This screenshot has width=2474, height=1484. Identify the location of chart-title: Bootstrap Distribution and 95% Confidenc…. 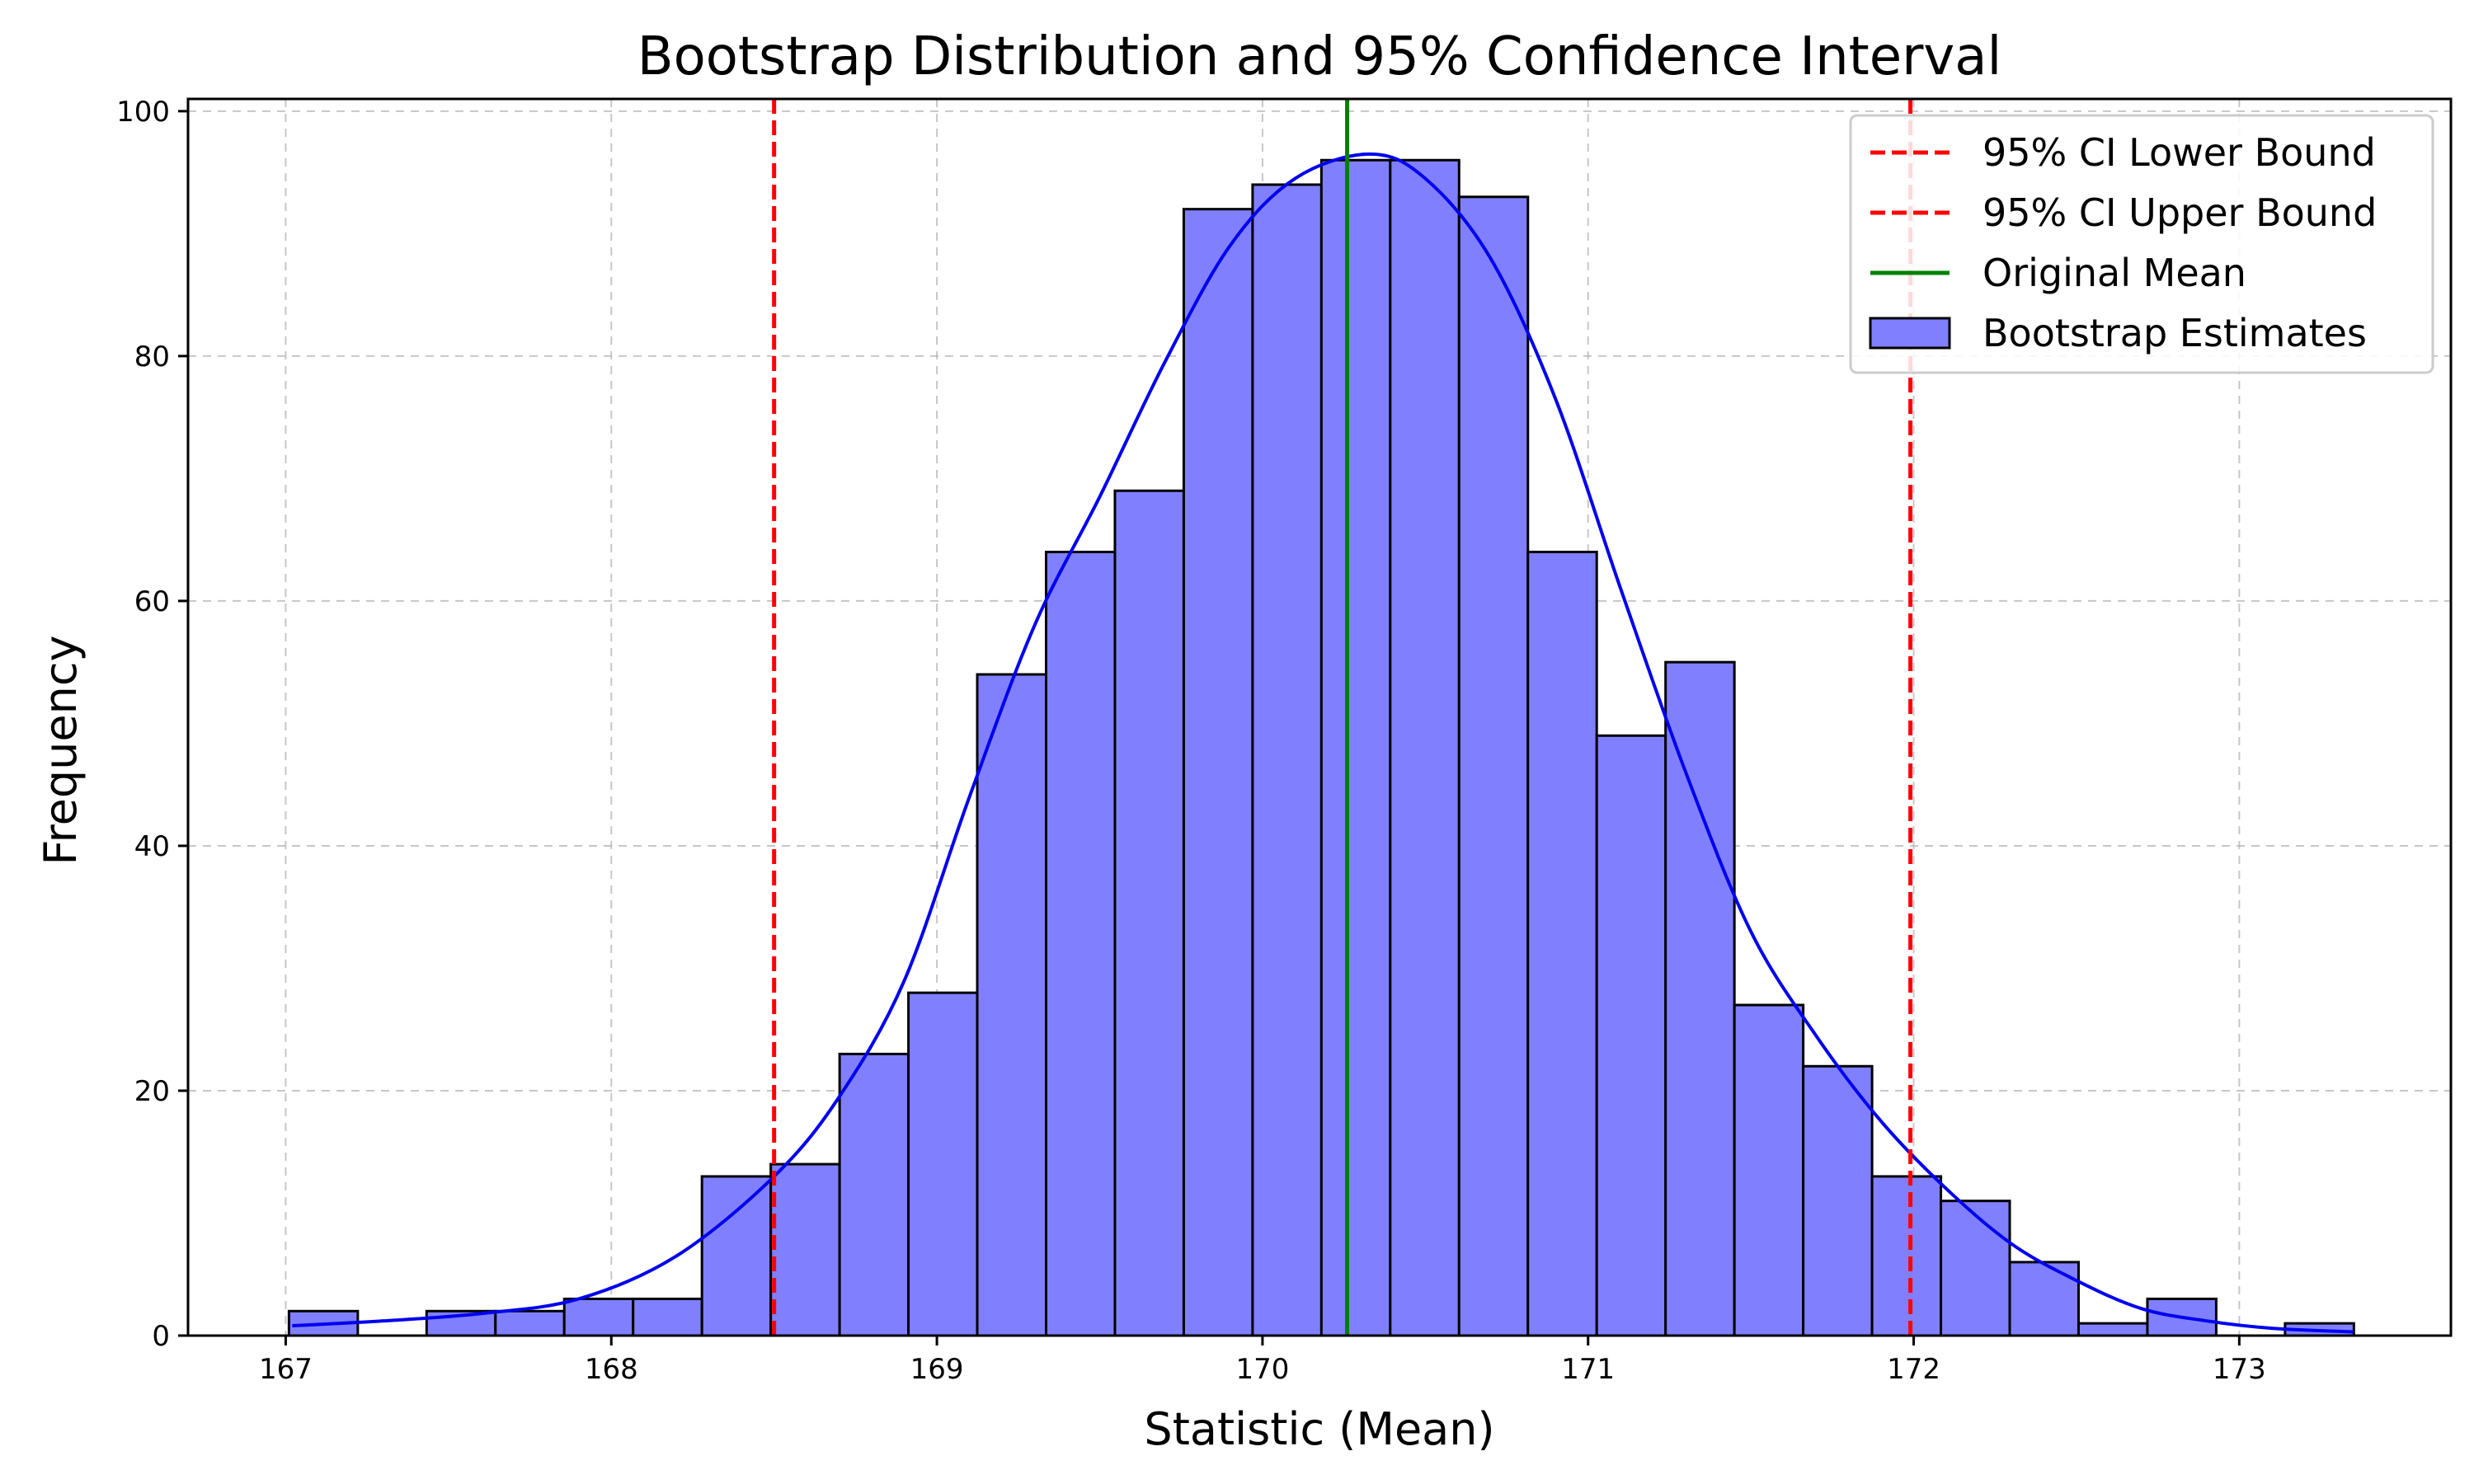
(1319, 56).